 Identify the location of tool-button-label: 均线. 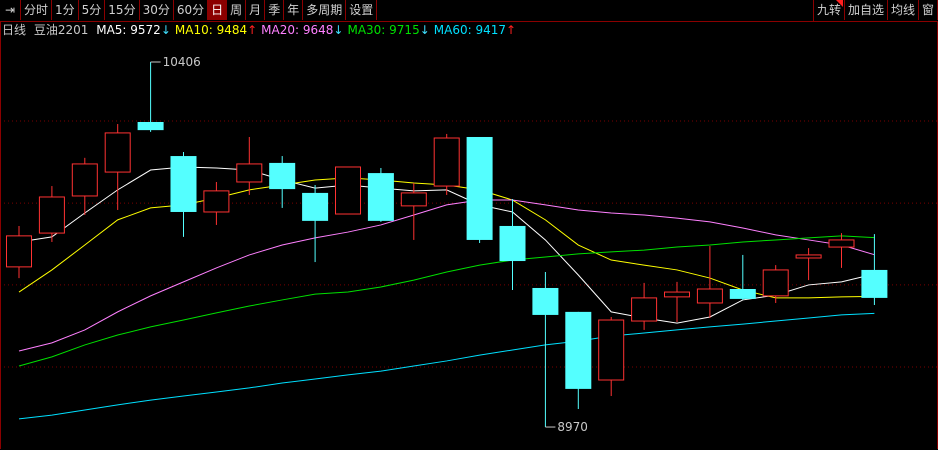
(902, 10).